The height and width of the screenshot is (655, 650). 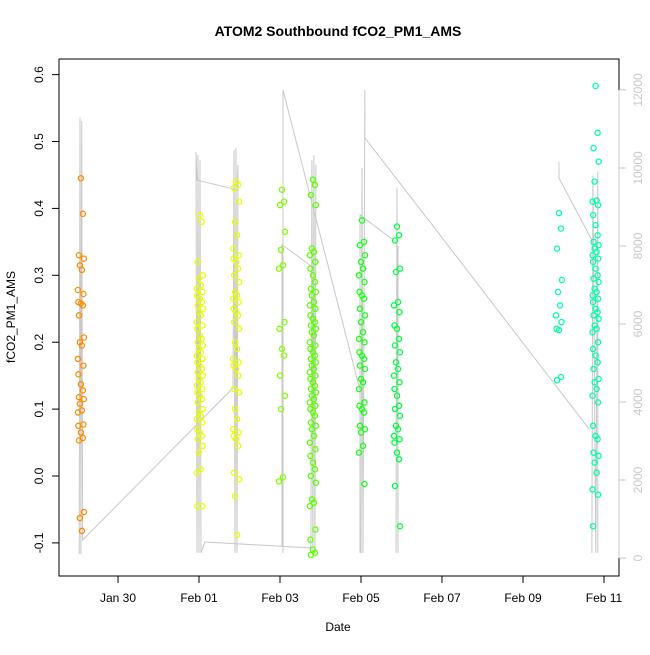 What do you see at coordinates (338, 31) in the screenshot?
I see `chart-title: ATOM2 Southbound fCO2_PM1_AMS` at bounding box center [338, 31].